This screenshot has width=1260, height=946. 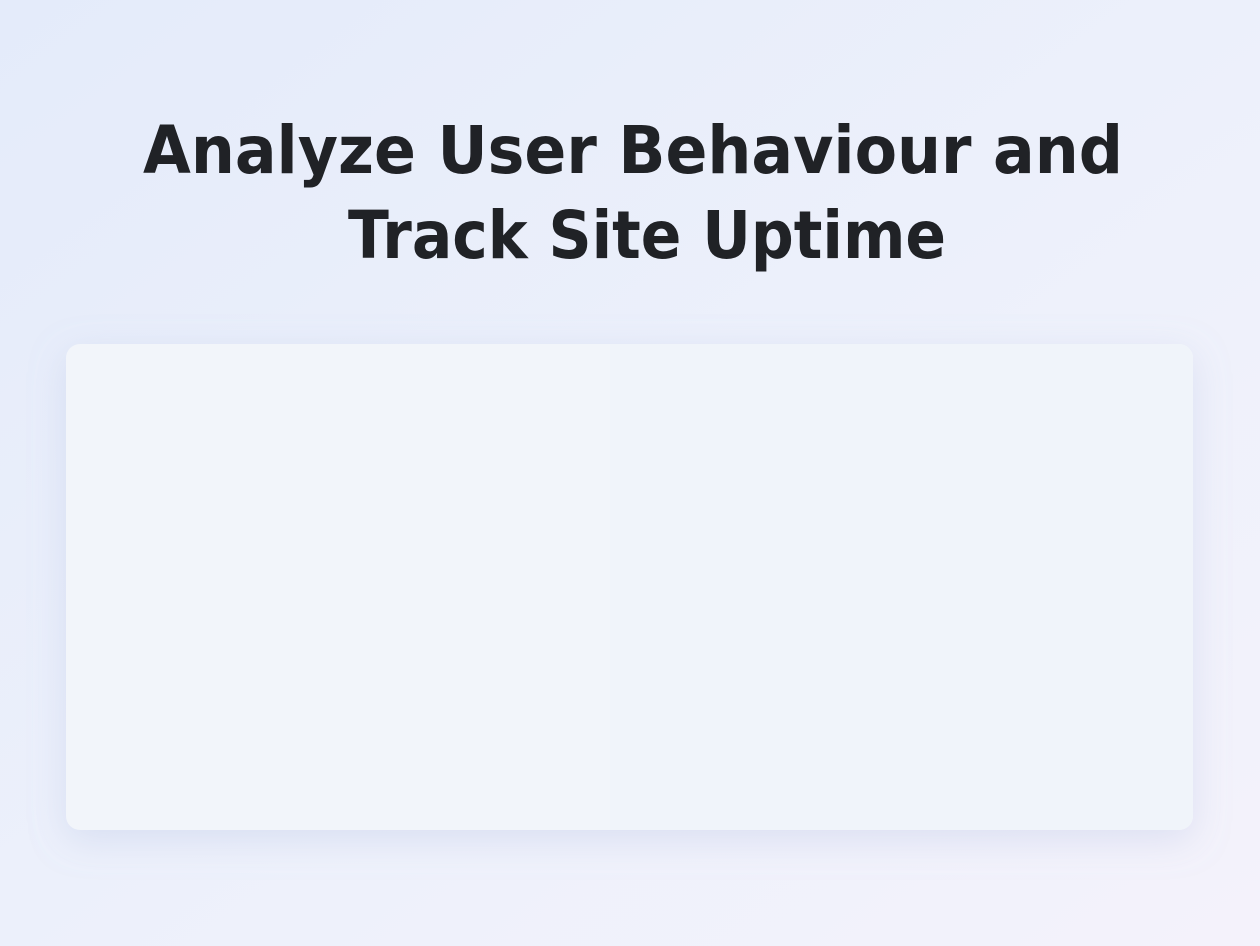 What do you see at coordinates (647, 235) in the screenshot?
I see `headline: Track Site Uptime` at bounding box center [647, 235].